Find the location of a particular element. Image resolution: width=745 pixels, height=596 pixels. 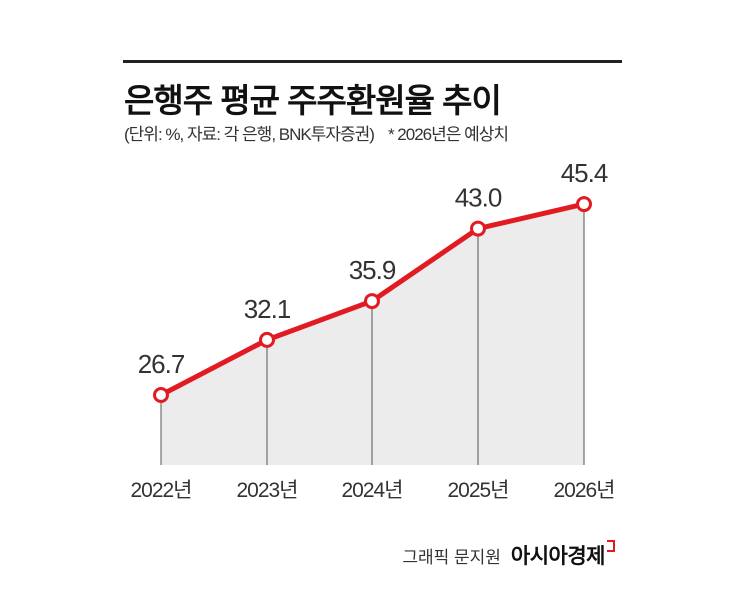

data-label-3: 43.0 is located at coordinates (478, 198).